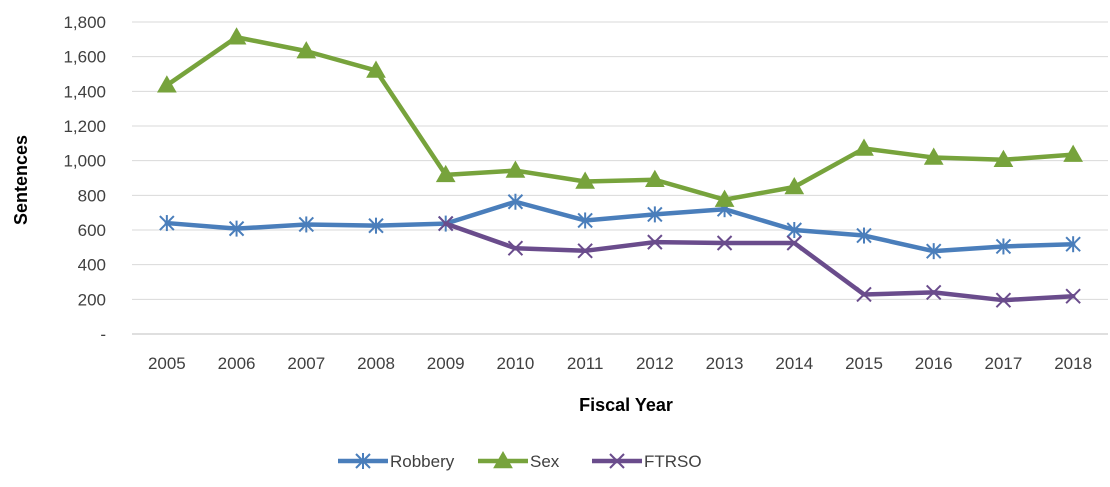  I want to click on x-tick-label: 2009, so click(446, 363).